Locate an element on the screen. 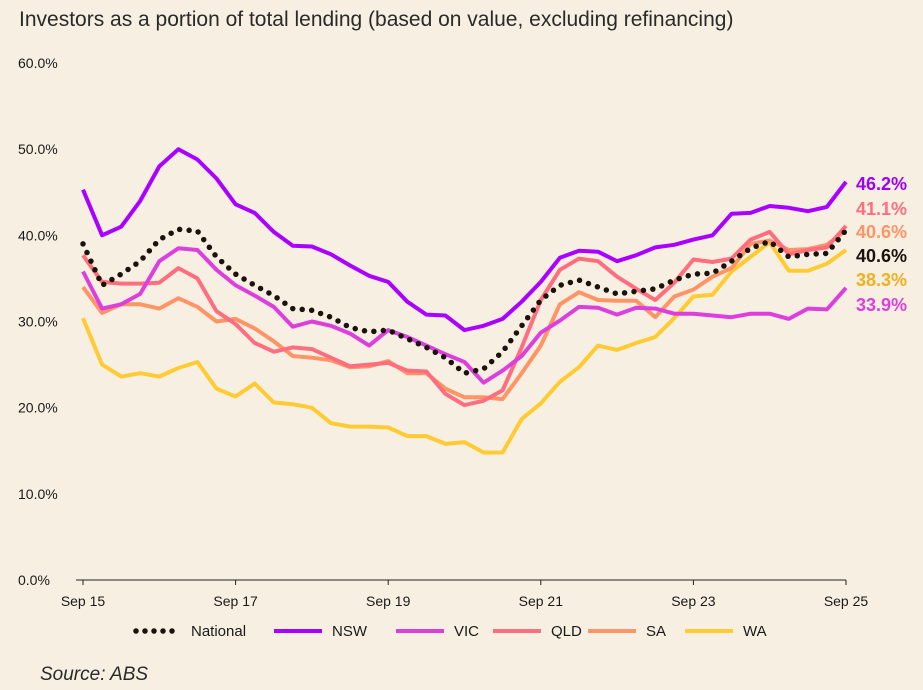  legend-label-qld: QLD is located at coordinates (566, 631).